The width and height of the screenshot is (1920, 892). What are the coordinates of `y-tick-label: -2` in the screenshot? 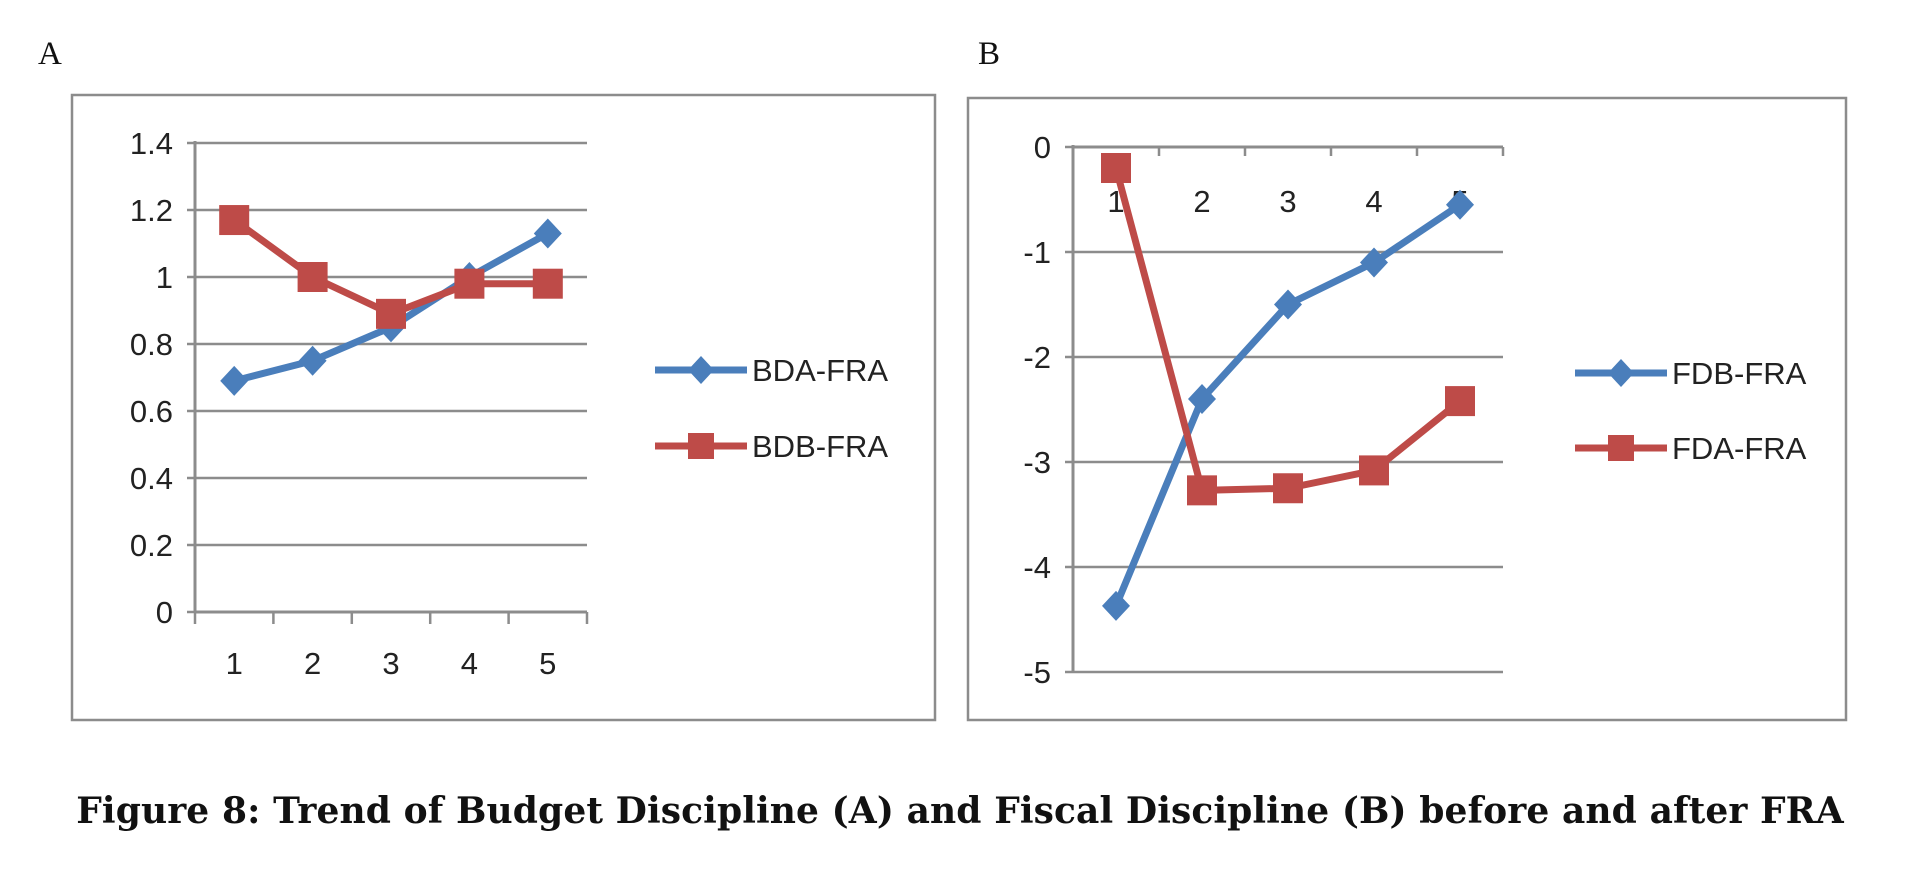 It's located at (1037, 357).